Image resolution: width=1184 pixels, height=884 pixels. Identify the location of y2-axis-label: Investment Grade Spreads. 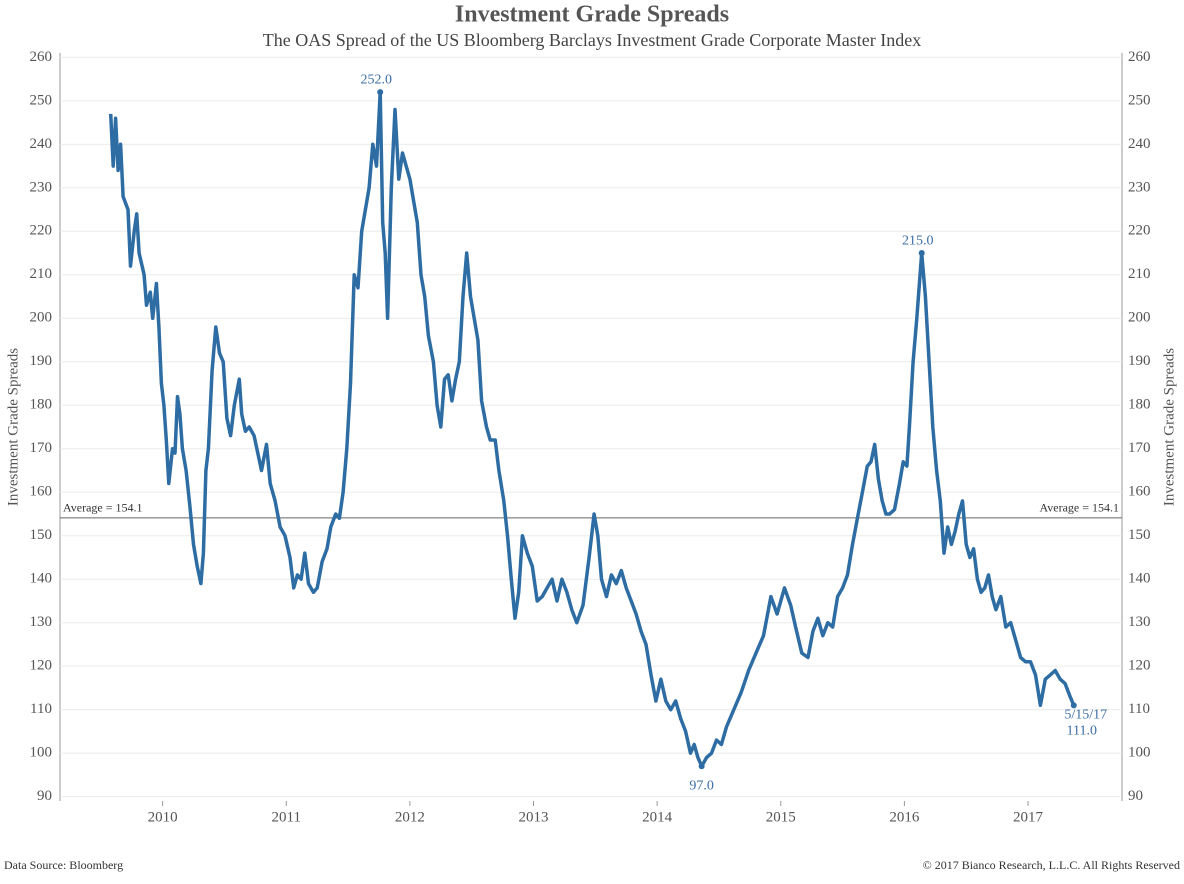
(1169, 427).